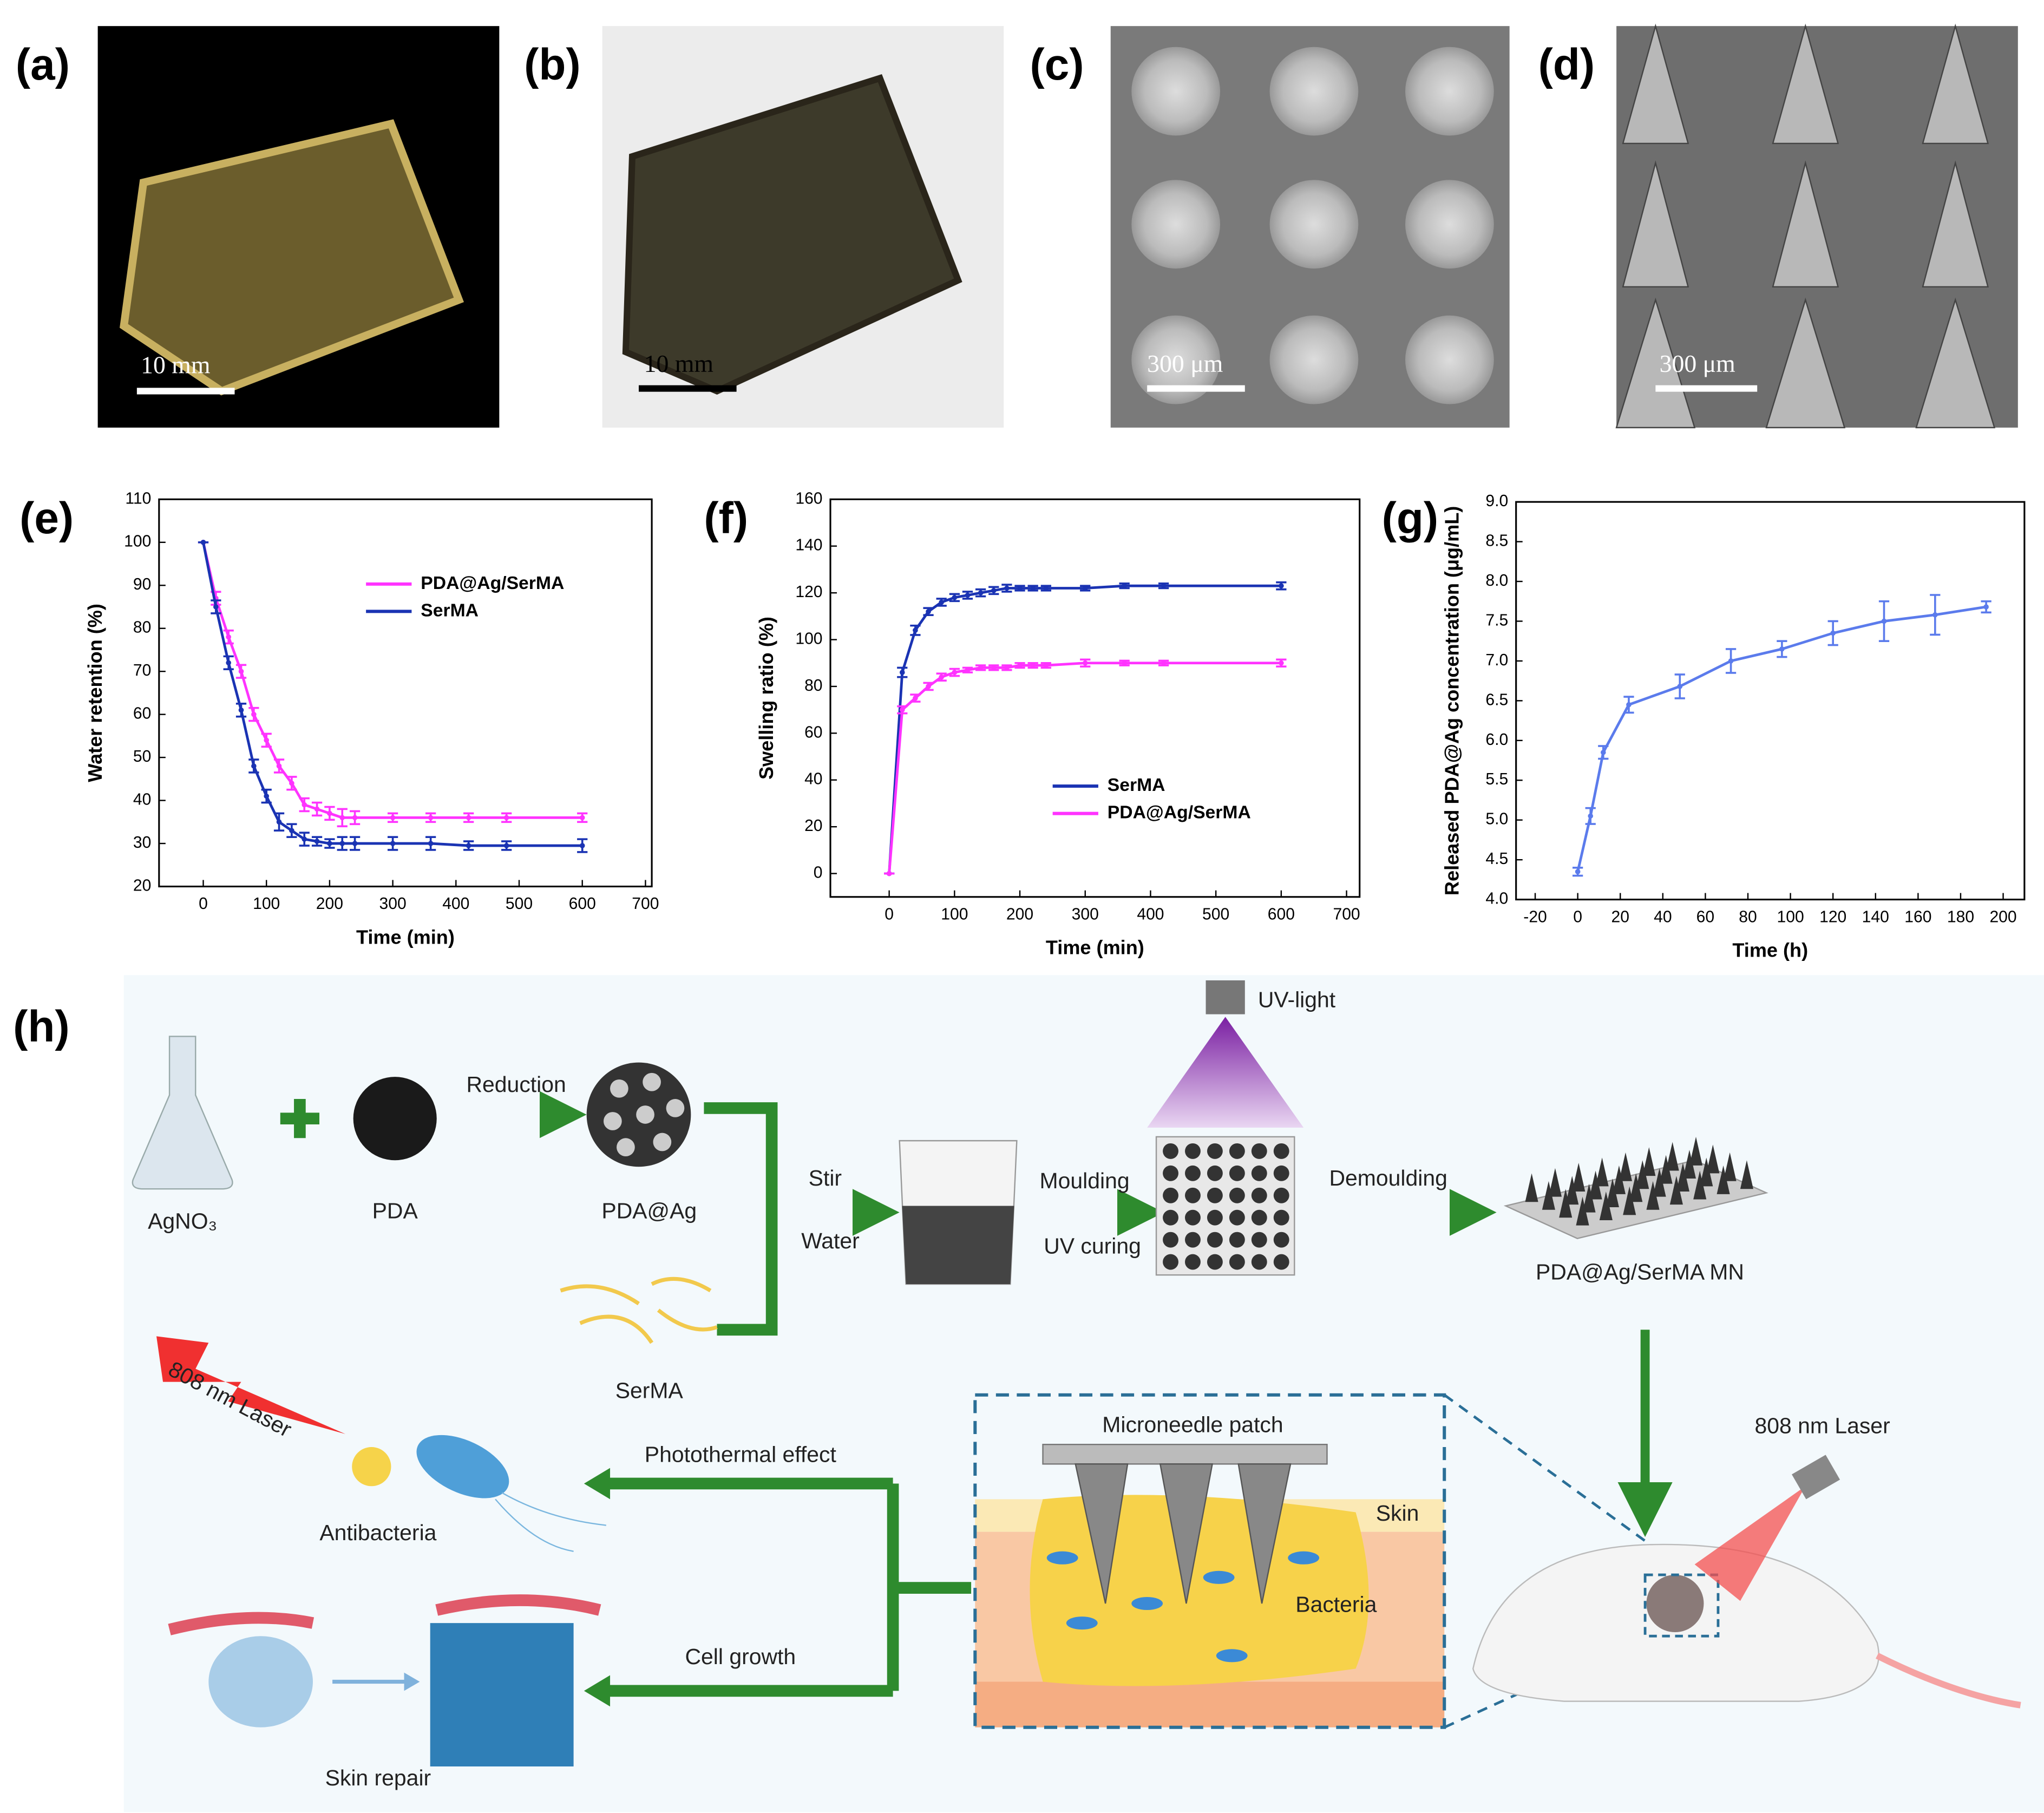 This screenshot has height=1813, width=2044. Describe the element at coordinates (1770, 950) in the screenshot. I see `x-axis-title: Time (h)` at that location.